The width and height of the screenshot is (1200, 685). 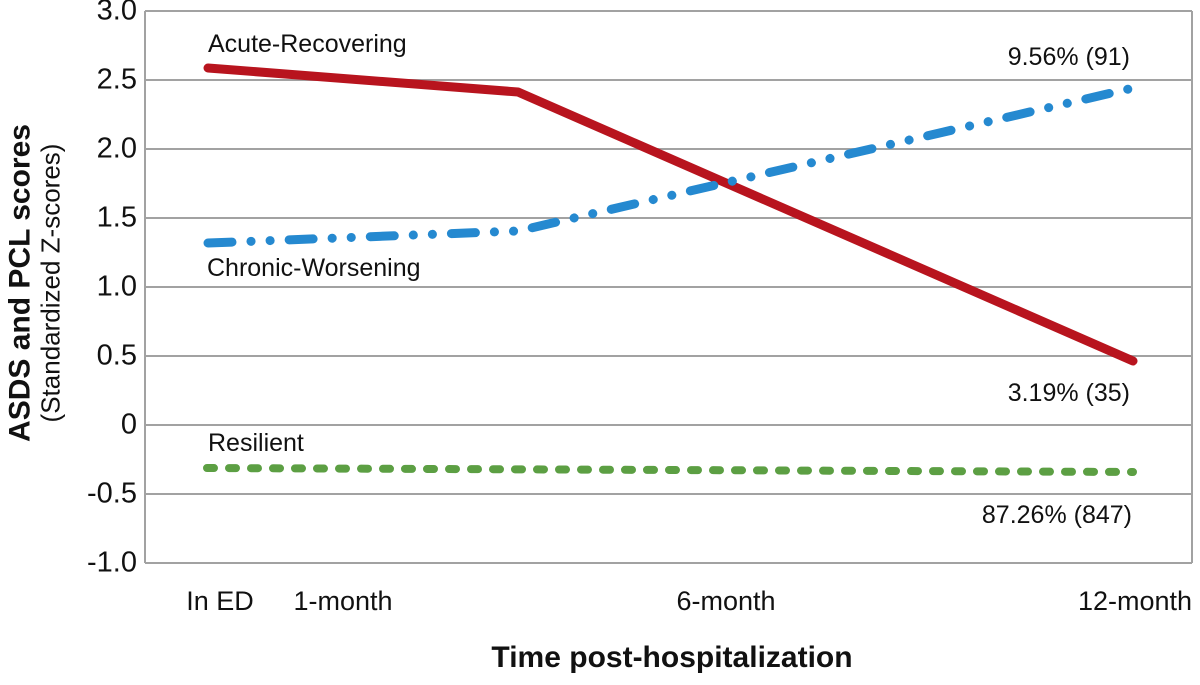 What do you see at coordinates (672, 657) in the screenshot?
I see `x-axis-title: Time post-hospitalization` at bounding box center [672, 657].